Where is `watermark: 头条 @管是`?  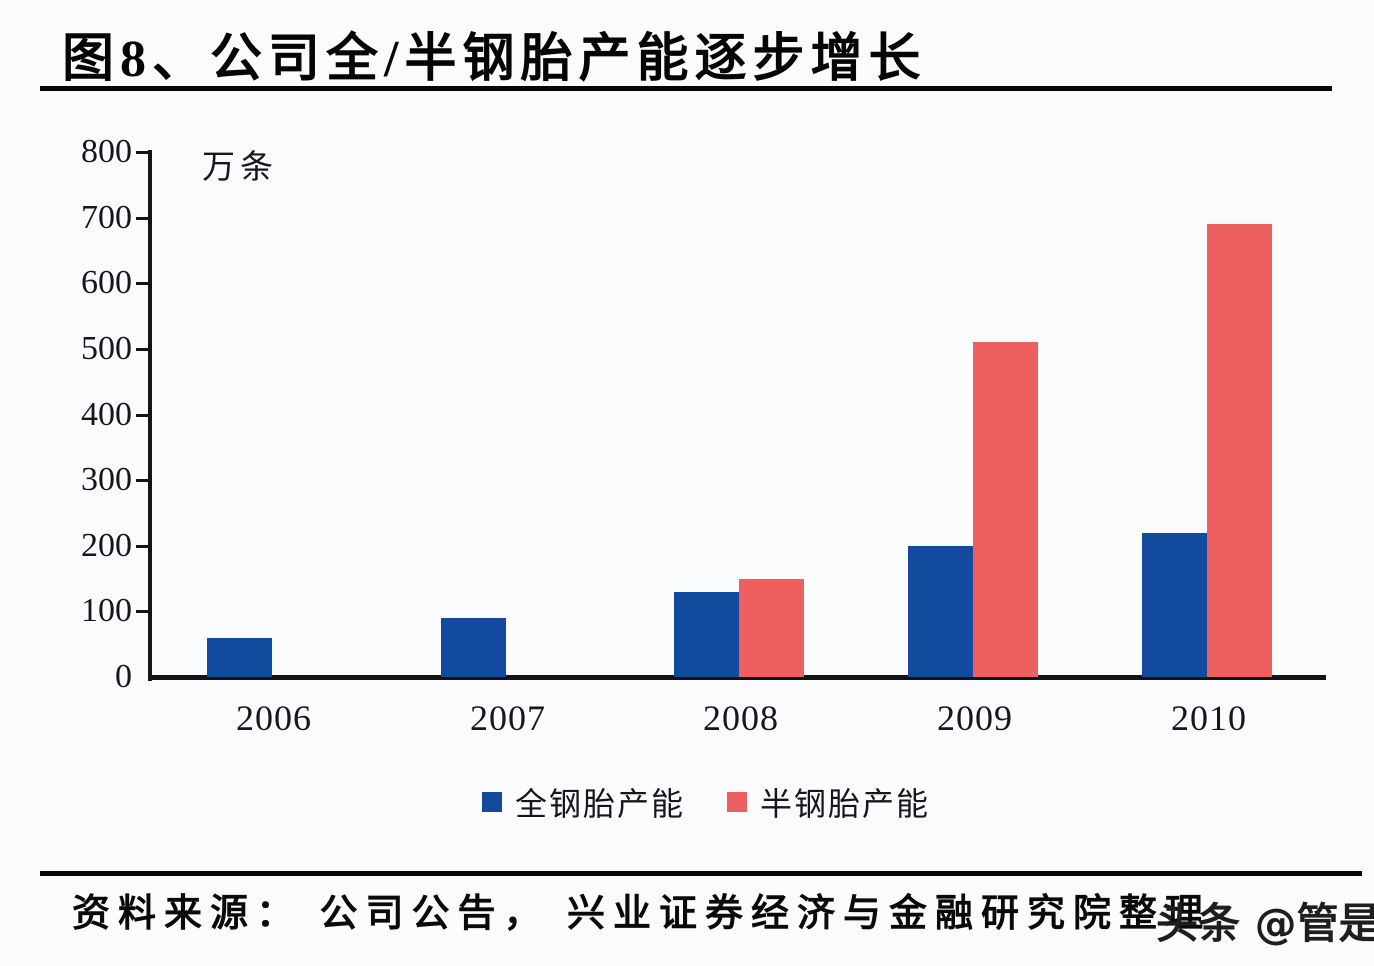
watermark: 头条 @管是 is located at coordinates (1265, 923).